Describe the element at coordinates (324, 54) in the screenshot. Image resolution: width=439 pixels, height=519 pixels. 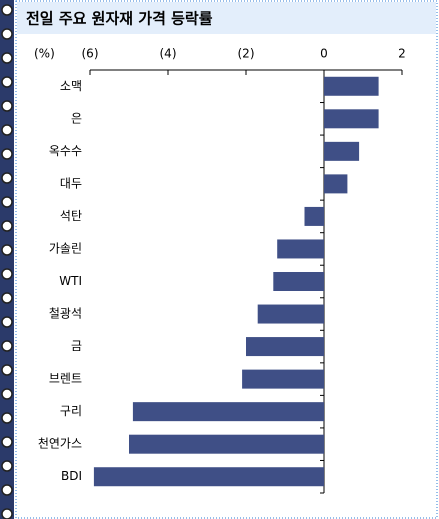
I see `x-tick-label: 0` at that location.